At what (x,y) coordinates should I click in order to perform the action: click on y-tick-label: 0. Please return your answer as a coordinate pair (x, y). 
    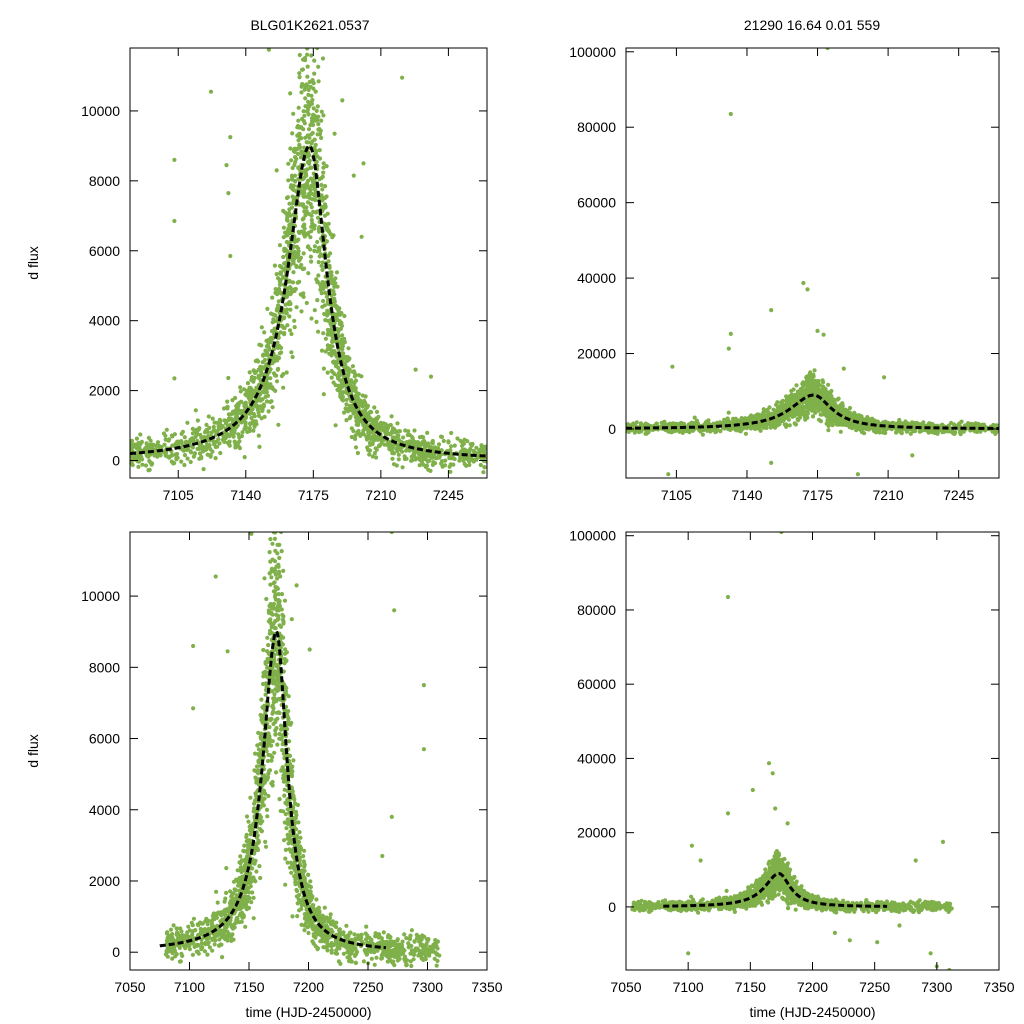
    Looking at the image, I should click on (116, 461).